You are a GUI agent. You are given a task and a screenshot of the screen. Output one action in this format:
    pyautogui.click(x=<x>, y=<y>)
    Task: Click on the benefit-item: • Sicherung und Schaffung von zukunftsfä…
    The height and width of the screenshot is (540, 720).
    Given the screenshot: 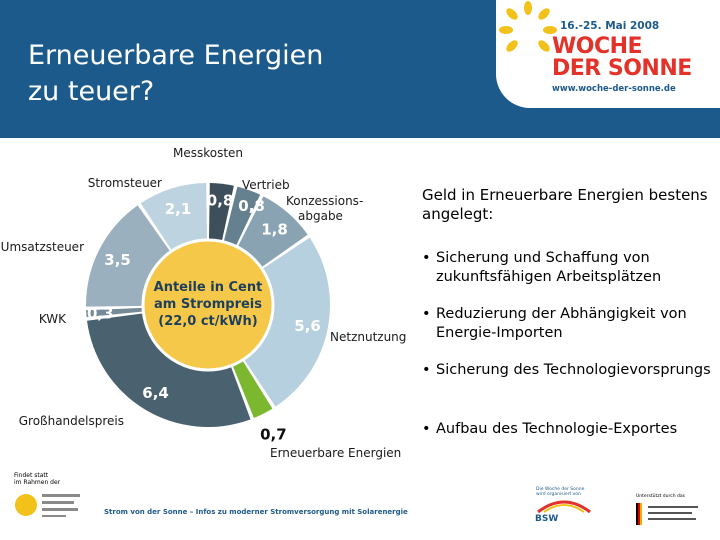 What is the action you would take?
    pyautogui.click(x=570, y=268)
    